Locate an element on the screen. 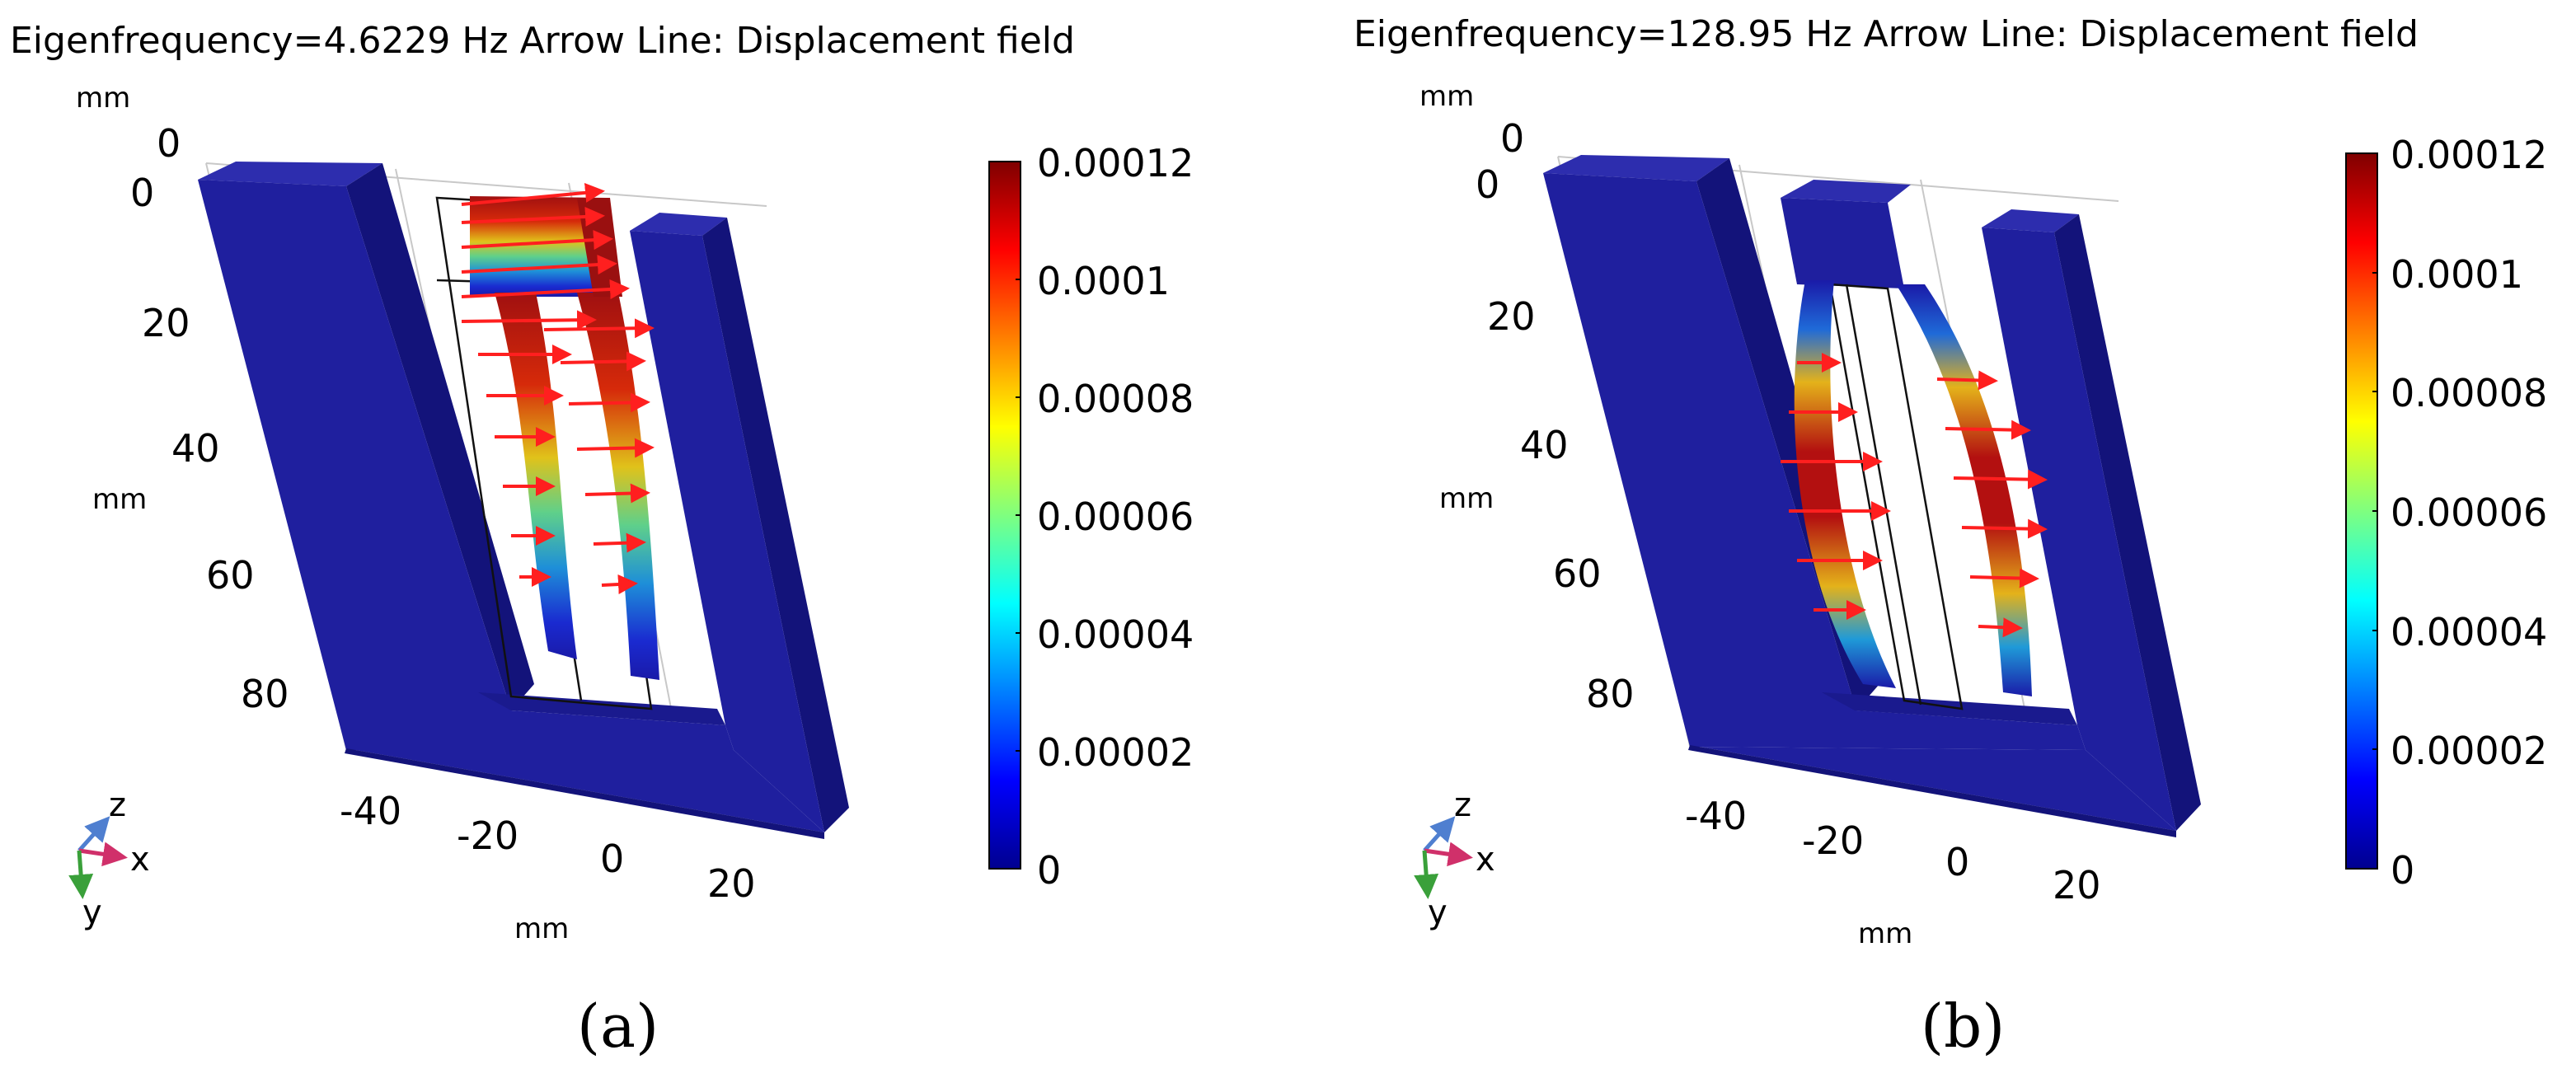 This screenshot has height=1083, width=2576. panel-b-y-tick: 80 is located at coordinates (1611, 694).